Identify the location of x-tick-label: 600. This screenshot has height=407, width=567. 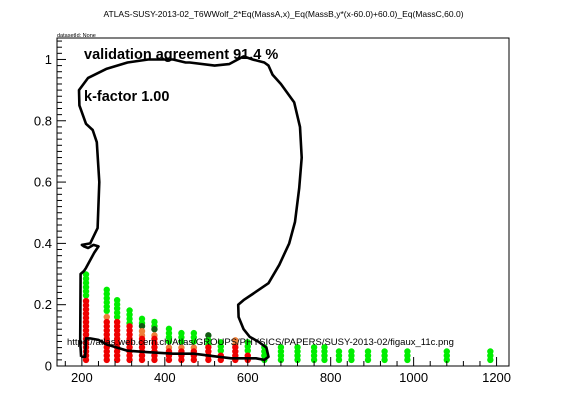
(248, 377).